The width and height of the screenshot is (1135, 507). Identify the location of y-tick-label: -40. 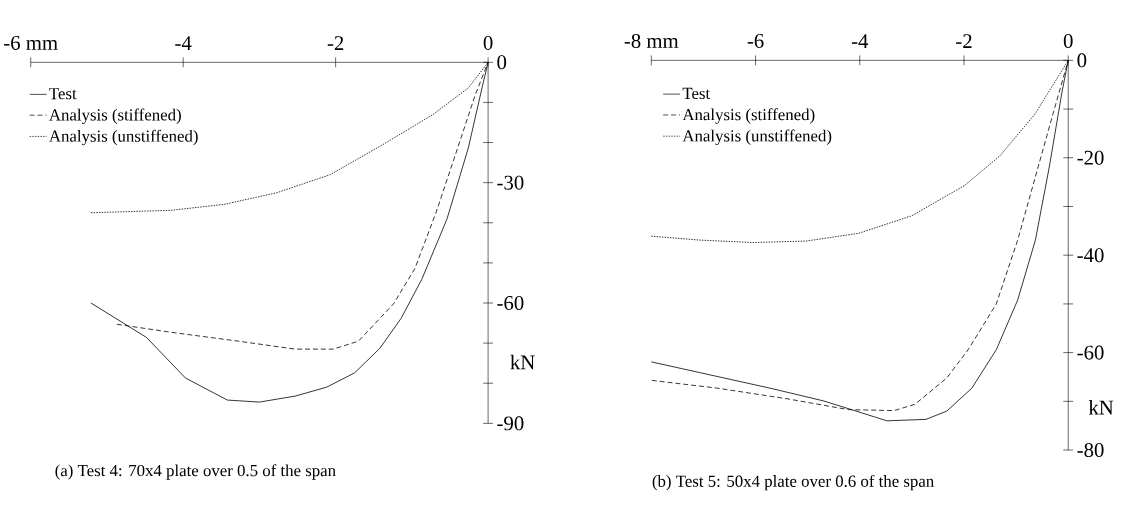
(1090, 254).